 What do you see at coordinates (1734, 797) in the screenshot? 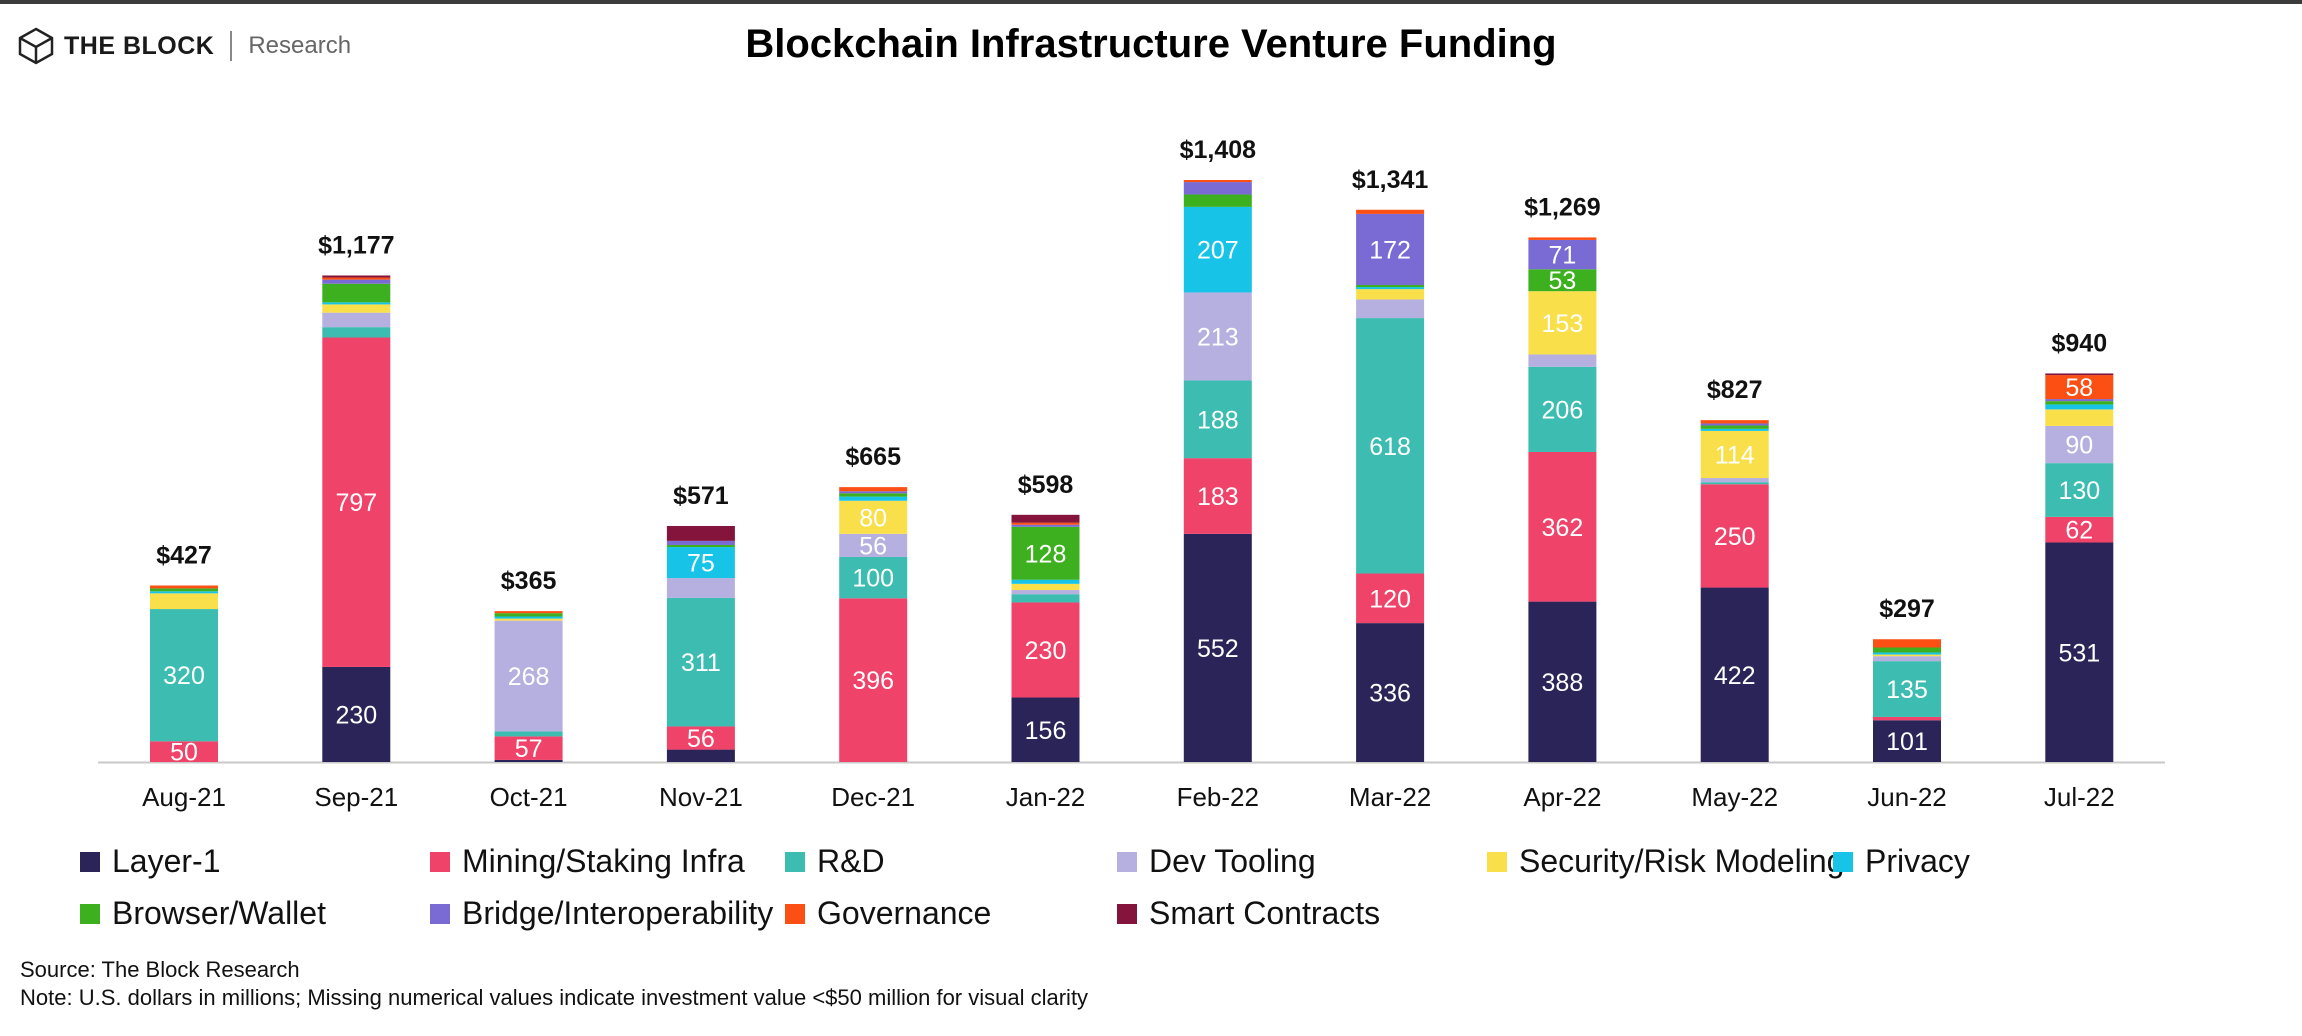
I see `x-tick-label: May-22` at bounding box center [1734, 797].